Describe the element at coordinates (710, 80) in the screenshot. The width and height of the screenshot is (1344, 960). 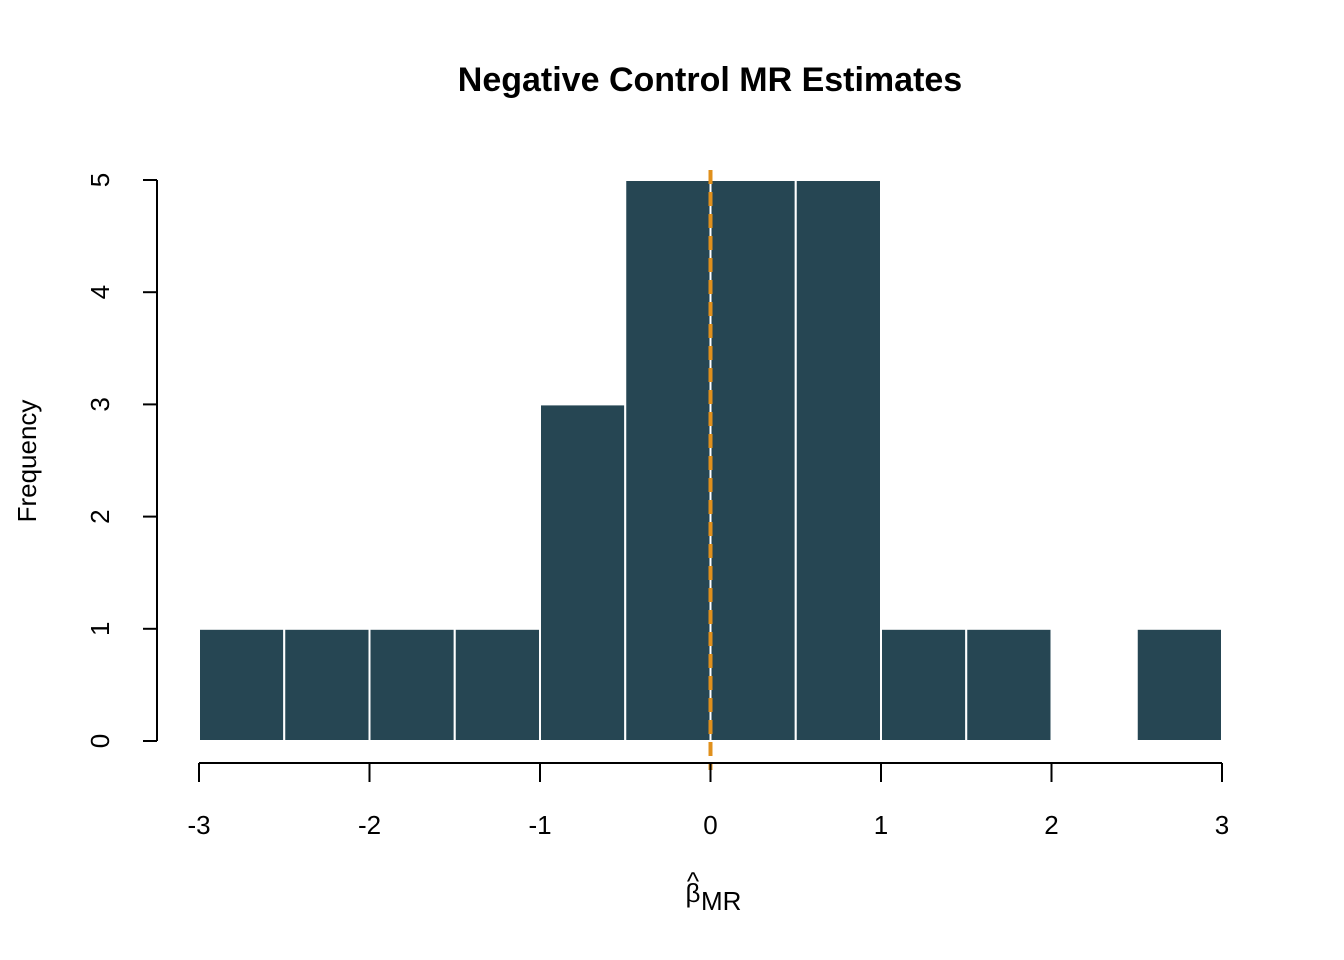
I see `chart-title: Negative Control MR Estimates` at that location.